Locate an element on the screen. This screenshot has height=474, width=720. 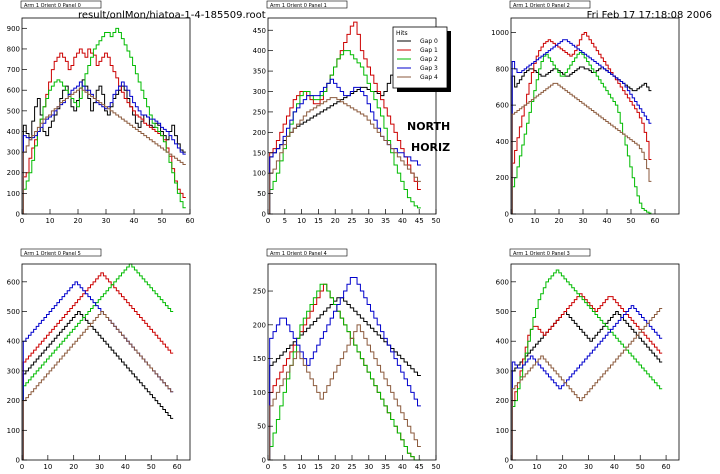
legend-title: Hits is located at coordinates (402, 33).